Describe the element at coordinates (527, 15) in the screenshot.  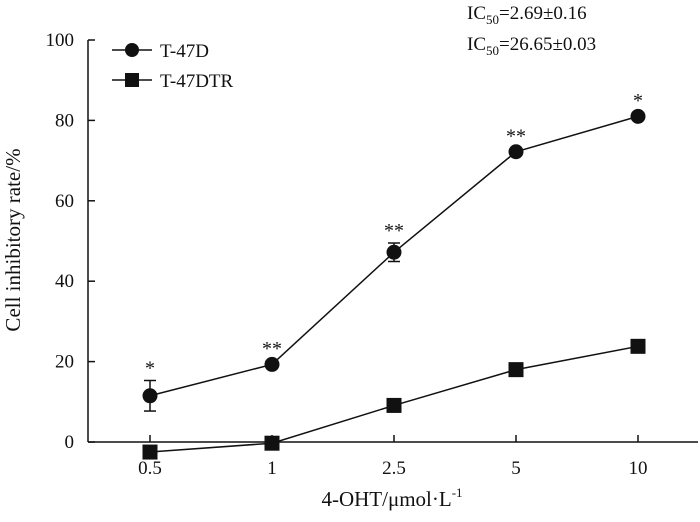
I see `ic50-annotation-1: IC50=2.69±0.16` at that location.